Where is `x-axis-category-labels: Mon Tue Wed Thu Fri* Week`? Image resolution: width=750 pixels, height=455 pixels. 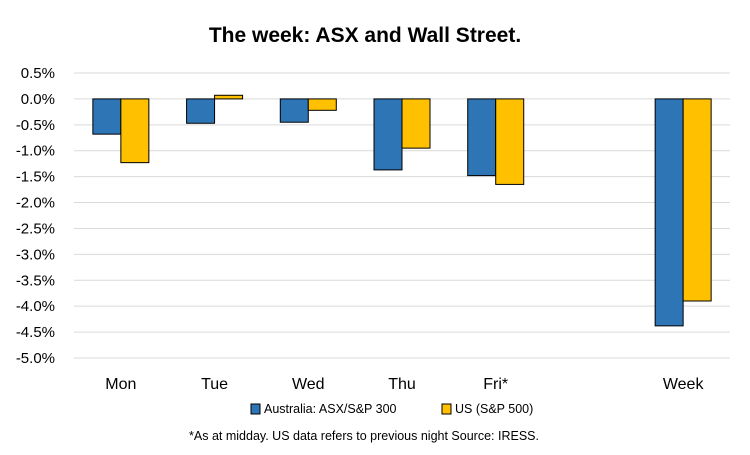 x-axis-category-labels: Mon Tue Wed Thu Fri* Week is located at coordinates (404, 384).